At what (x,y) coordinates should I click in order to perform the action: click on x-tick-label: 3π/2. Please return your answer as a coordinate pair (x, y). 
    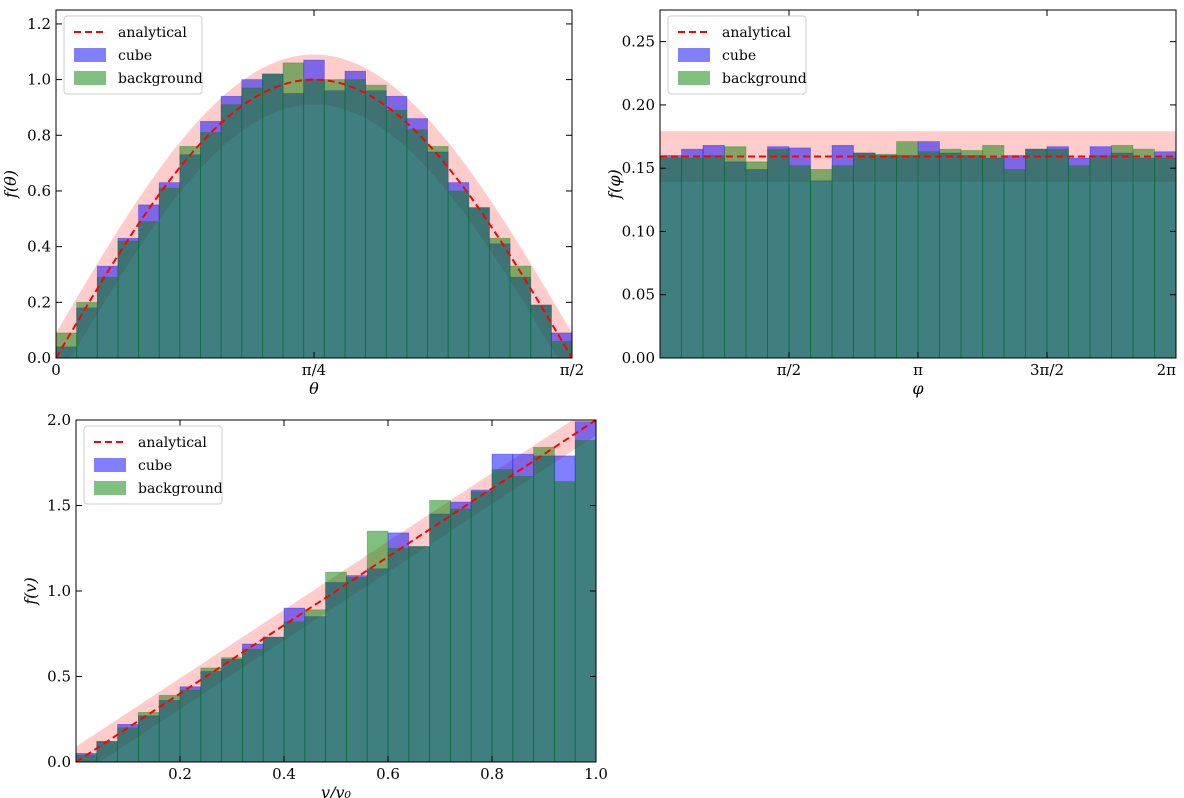
    Looking at the image, I should click on (1047, 370).